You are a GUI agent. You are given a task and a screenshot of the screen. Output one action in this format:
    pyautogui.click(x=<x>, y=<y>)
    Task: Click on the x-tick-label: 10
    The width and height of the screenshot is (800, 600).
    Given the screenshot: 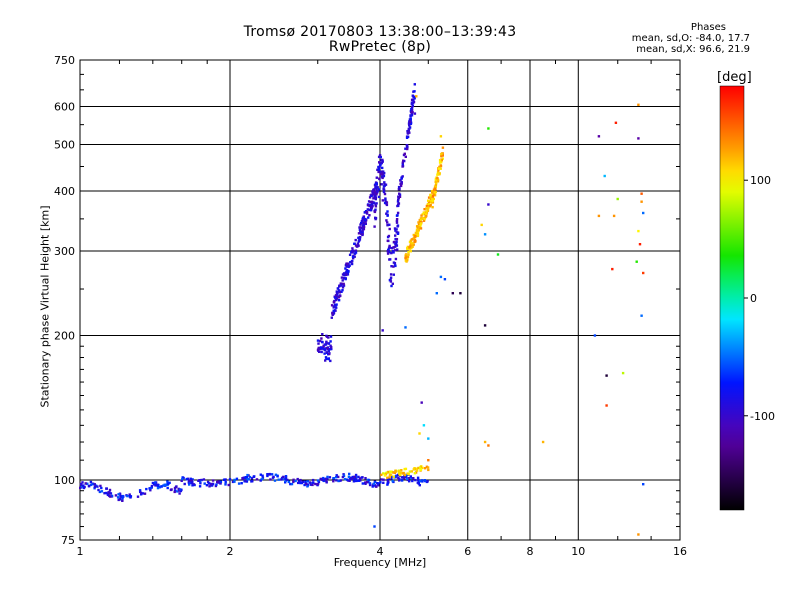 What is the action you would take?
    pyautogui.click(x=578, y=551)
    